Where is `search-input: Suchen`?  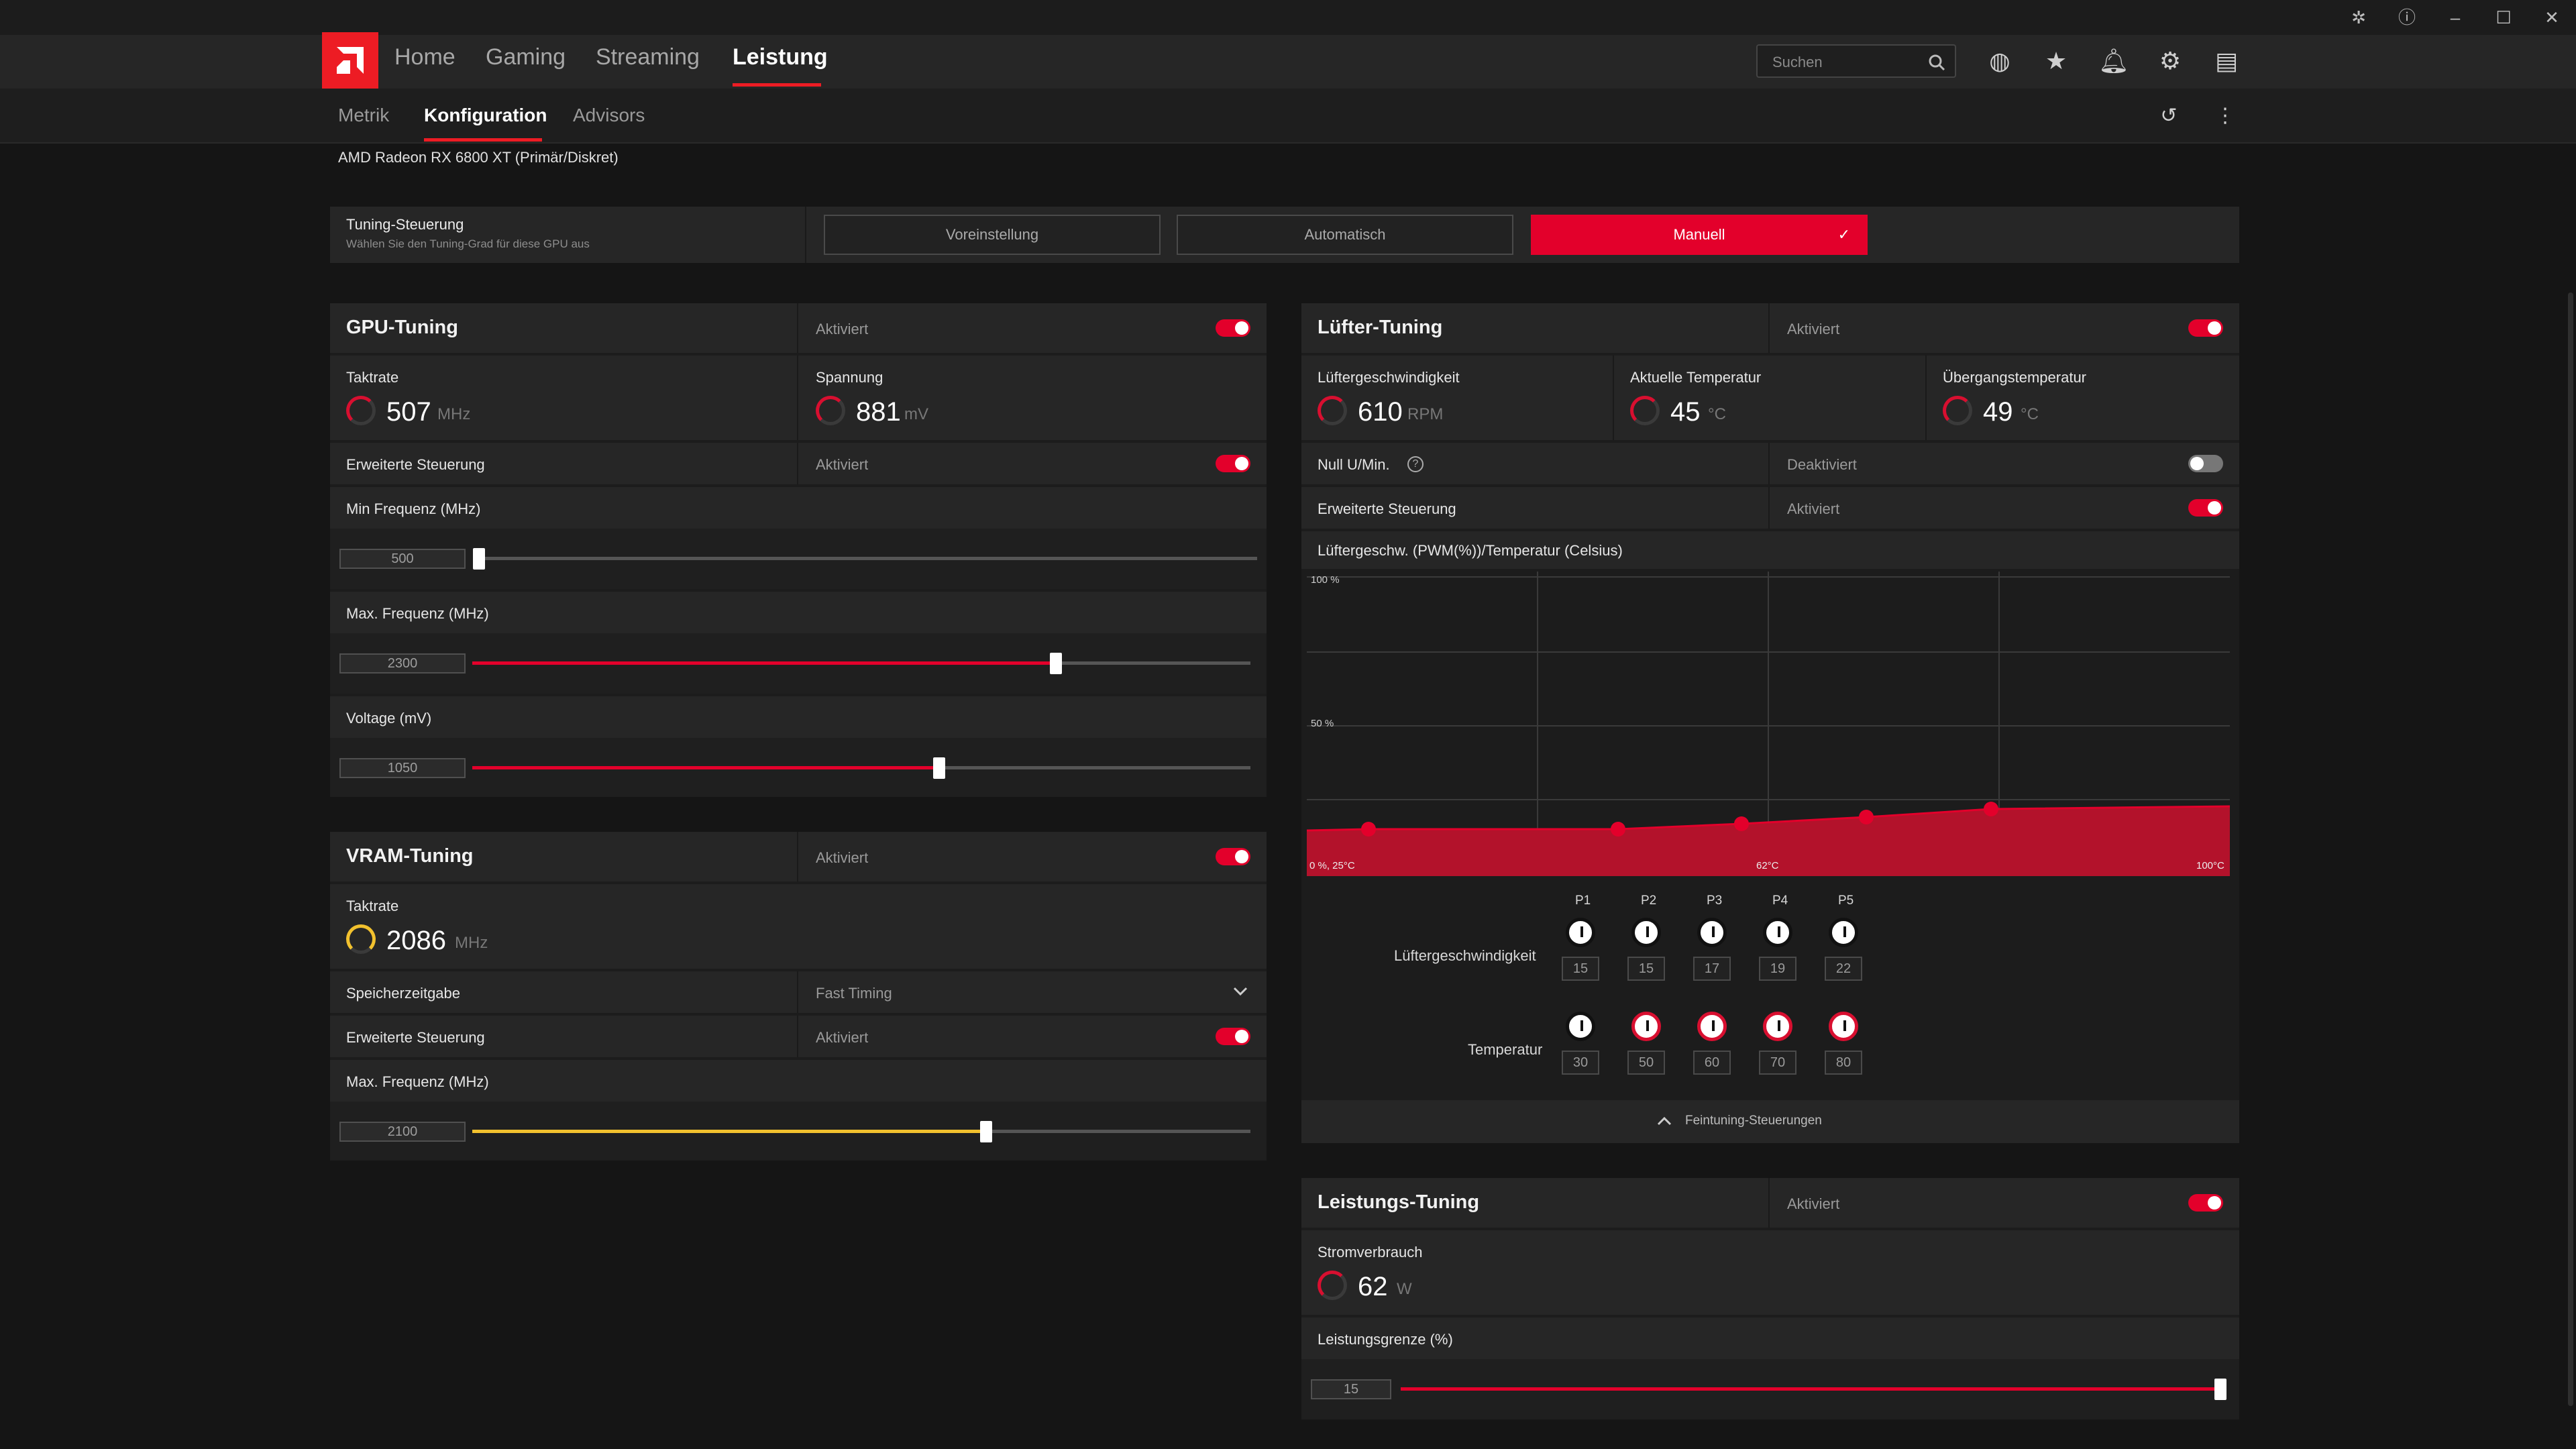 search-input: Suchen is located at coordinates (1856, 61).